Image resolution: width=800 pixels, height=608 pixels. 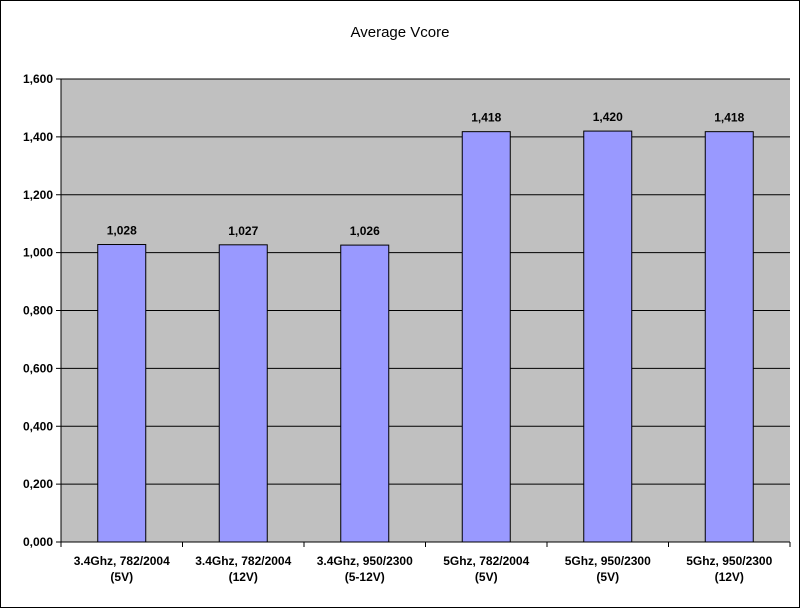 I want to click on y-tick-label: 0,200, so click(x=38, y=484).